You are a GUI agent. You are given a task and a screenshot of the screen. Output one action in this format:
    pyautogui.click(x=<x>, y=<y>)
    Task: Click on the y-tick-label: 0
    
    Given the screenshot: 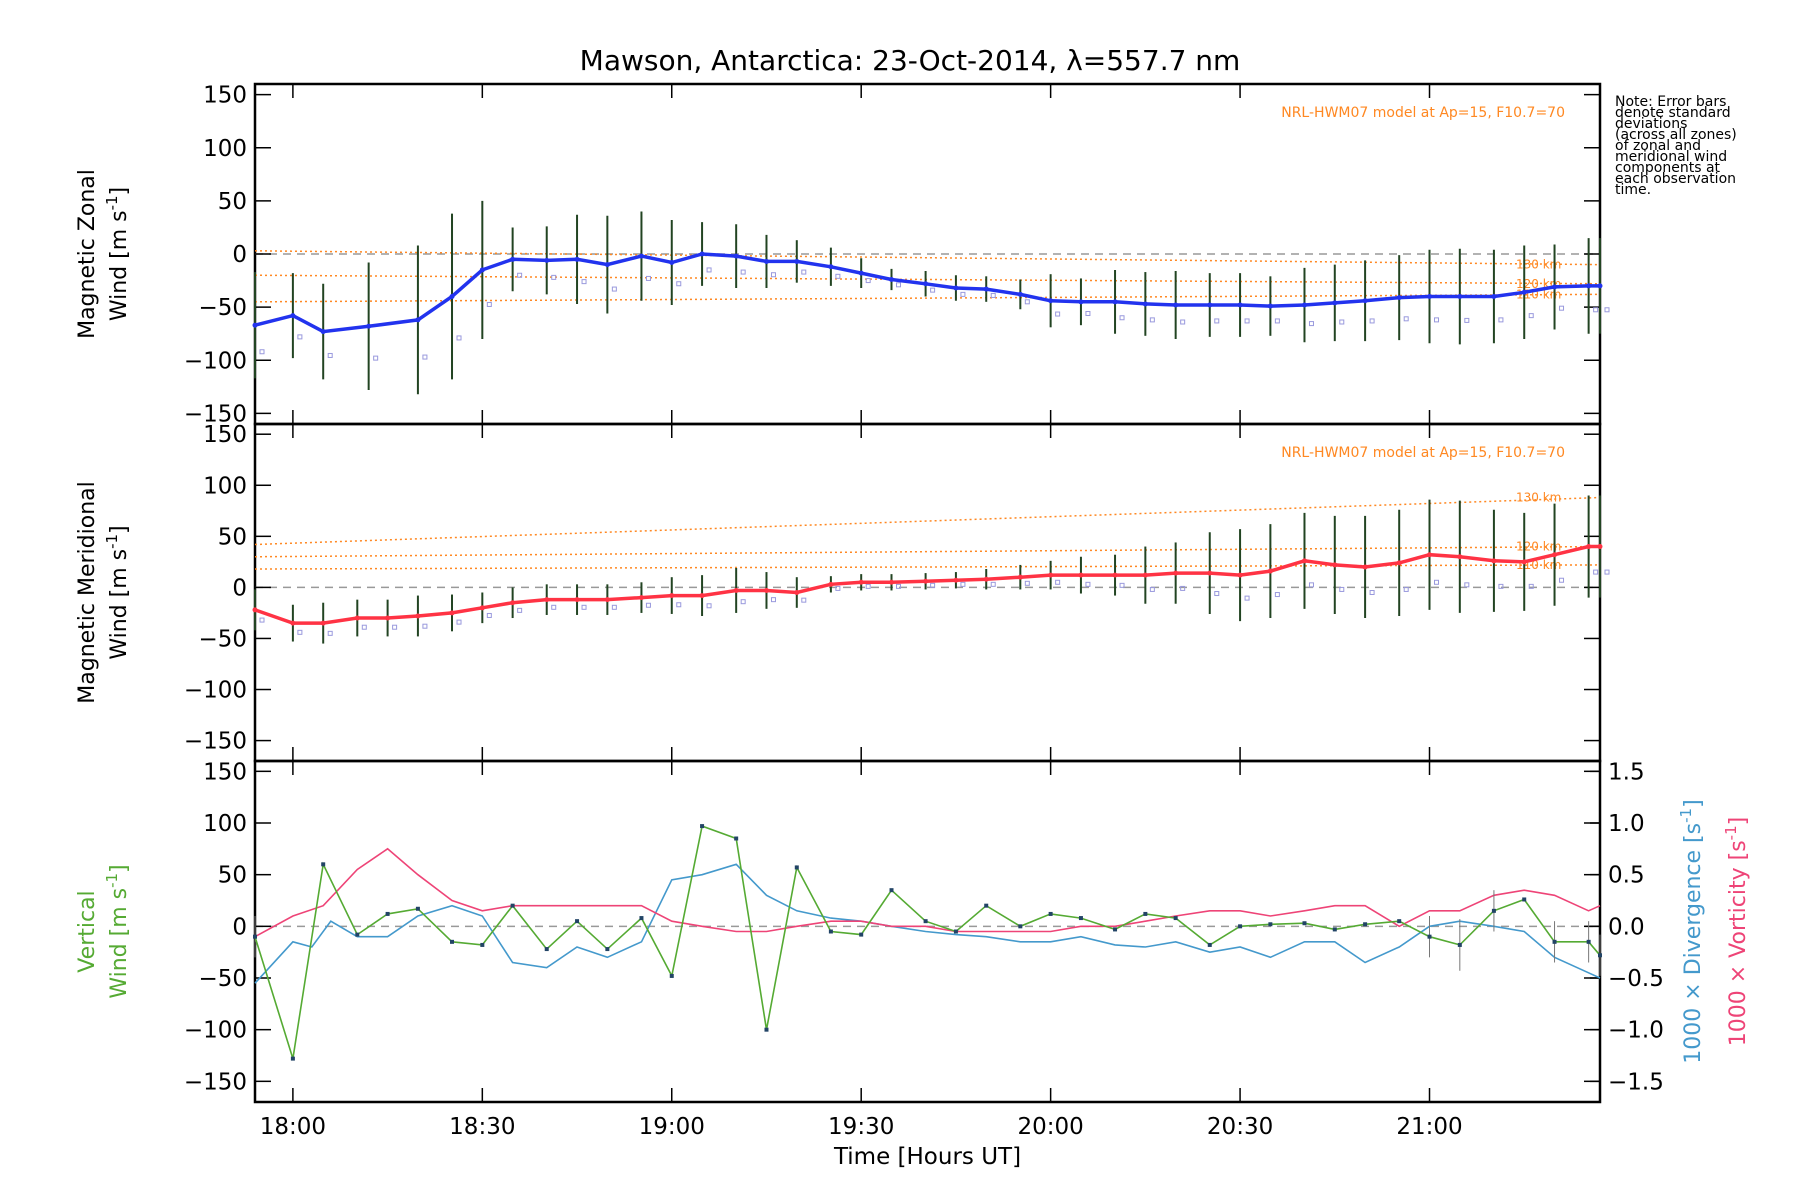 What is the action you would take?
    pyautogui.click(x=239, y=588)
    